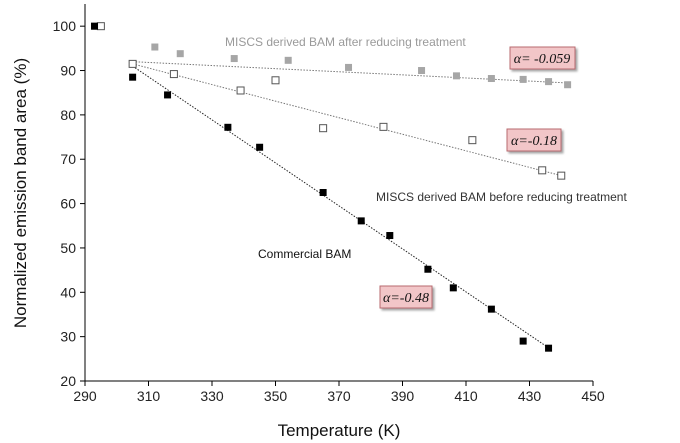 Image resolution: width=680 pixels, height=443 pixels. Describe the element at coordinates (68, 71) in the screenshot. I see `y-tick-label: 90` at that location.